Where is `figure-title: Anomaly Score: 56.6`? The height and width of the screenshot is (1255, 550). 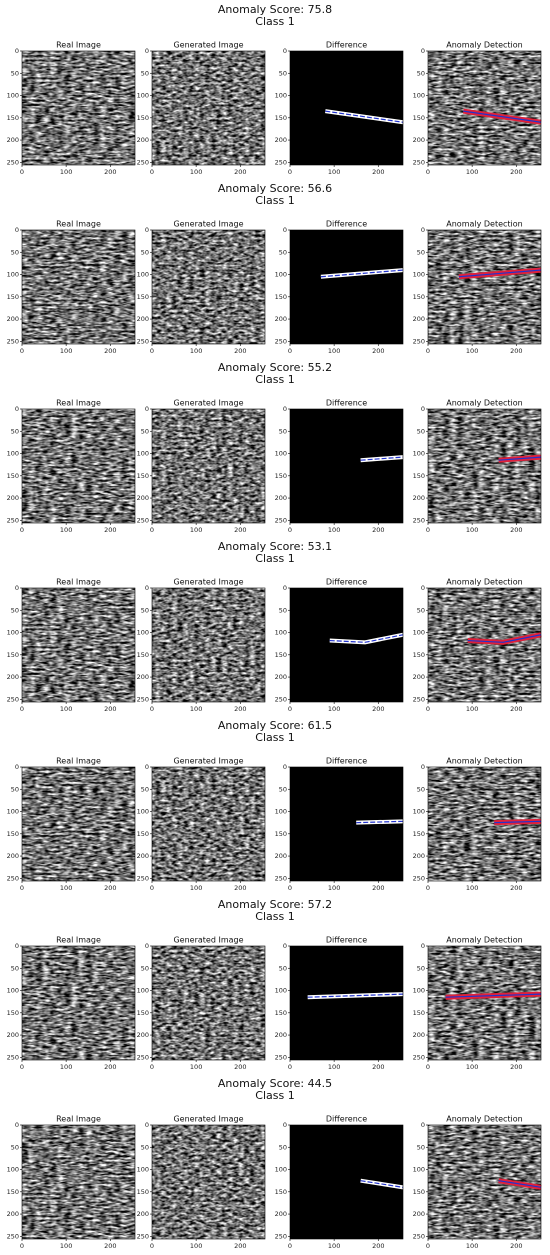
figure-title: Anomaly Score: 56.6 is located at coordinates (275, 188).